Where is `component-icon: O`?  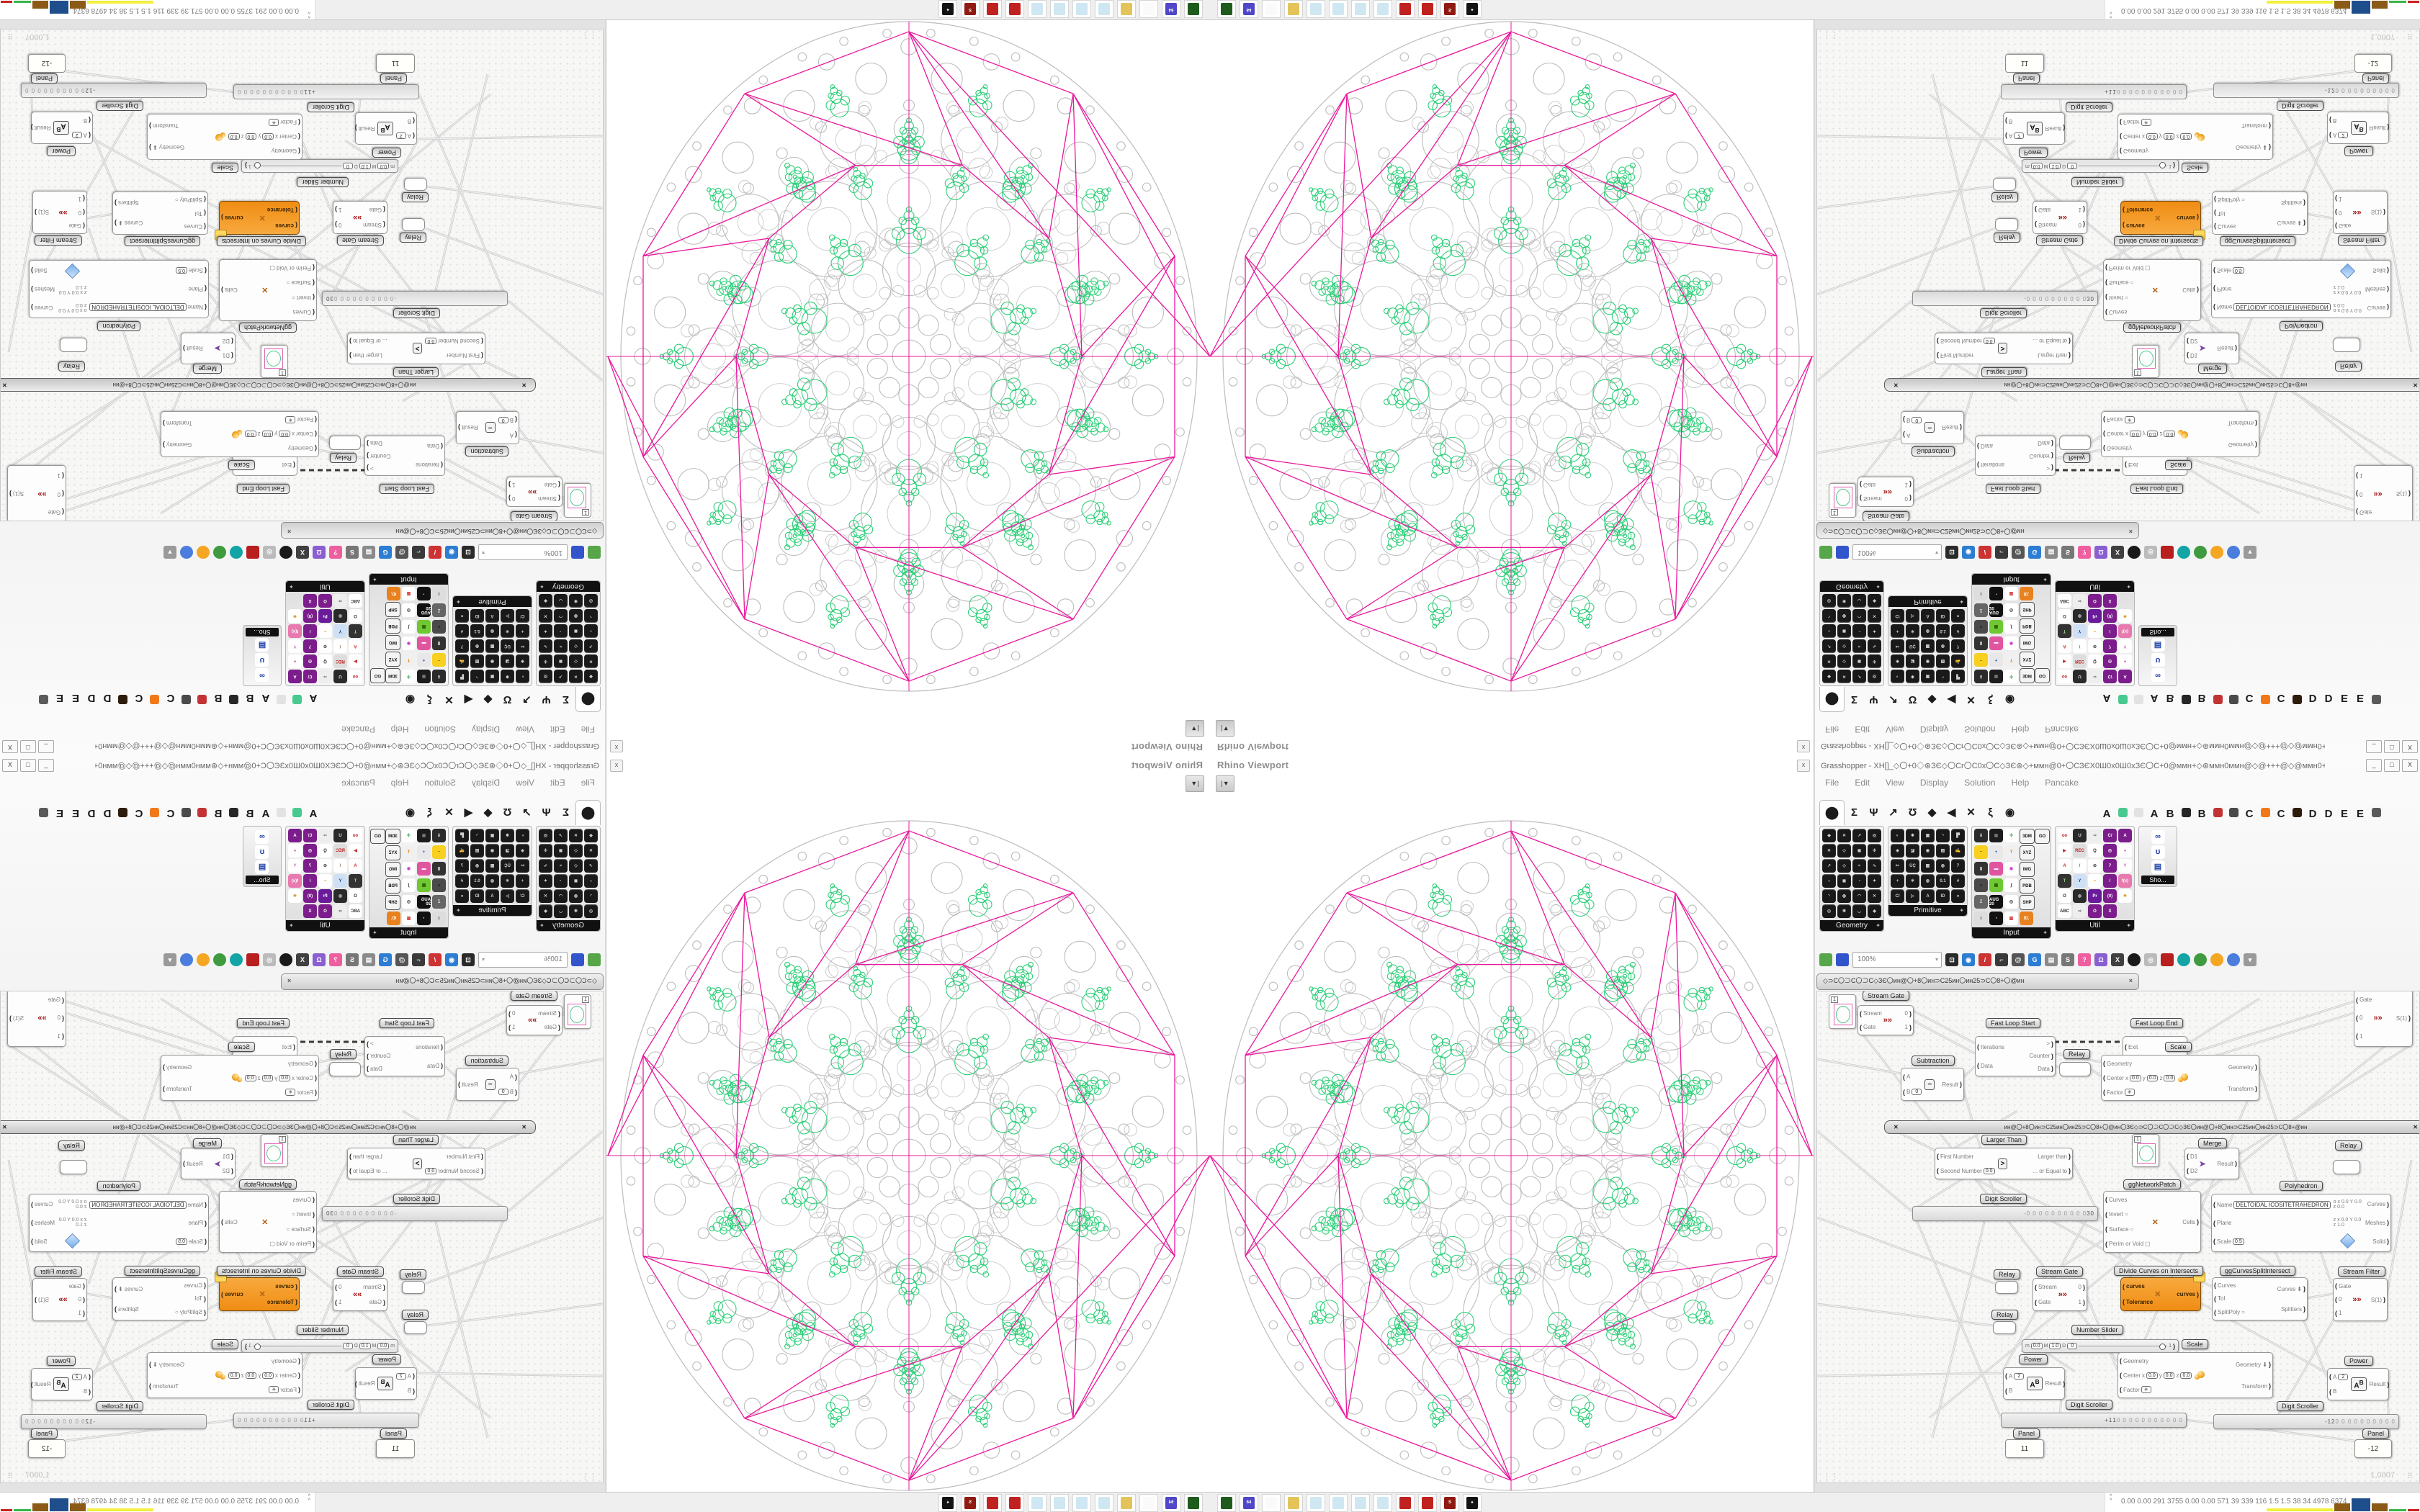
component-icon: O is located at coordinates (2095, 601).